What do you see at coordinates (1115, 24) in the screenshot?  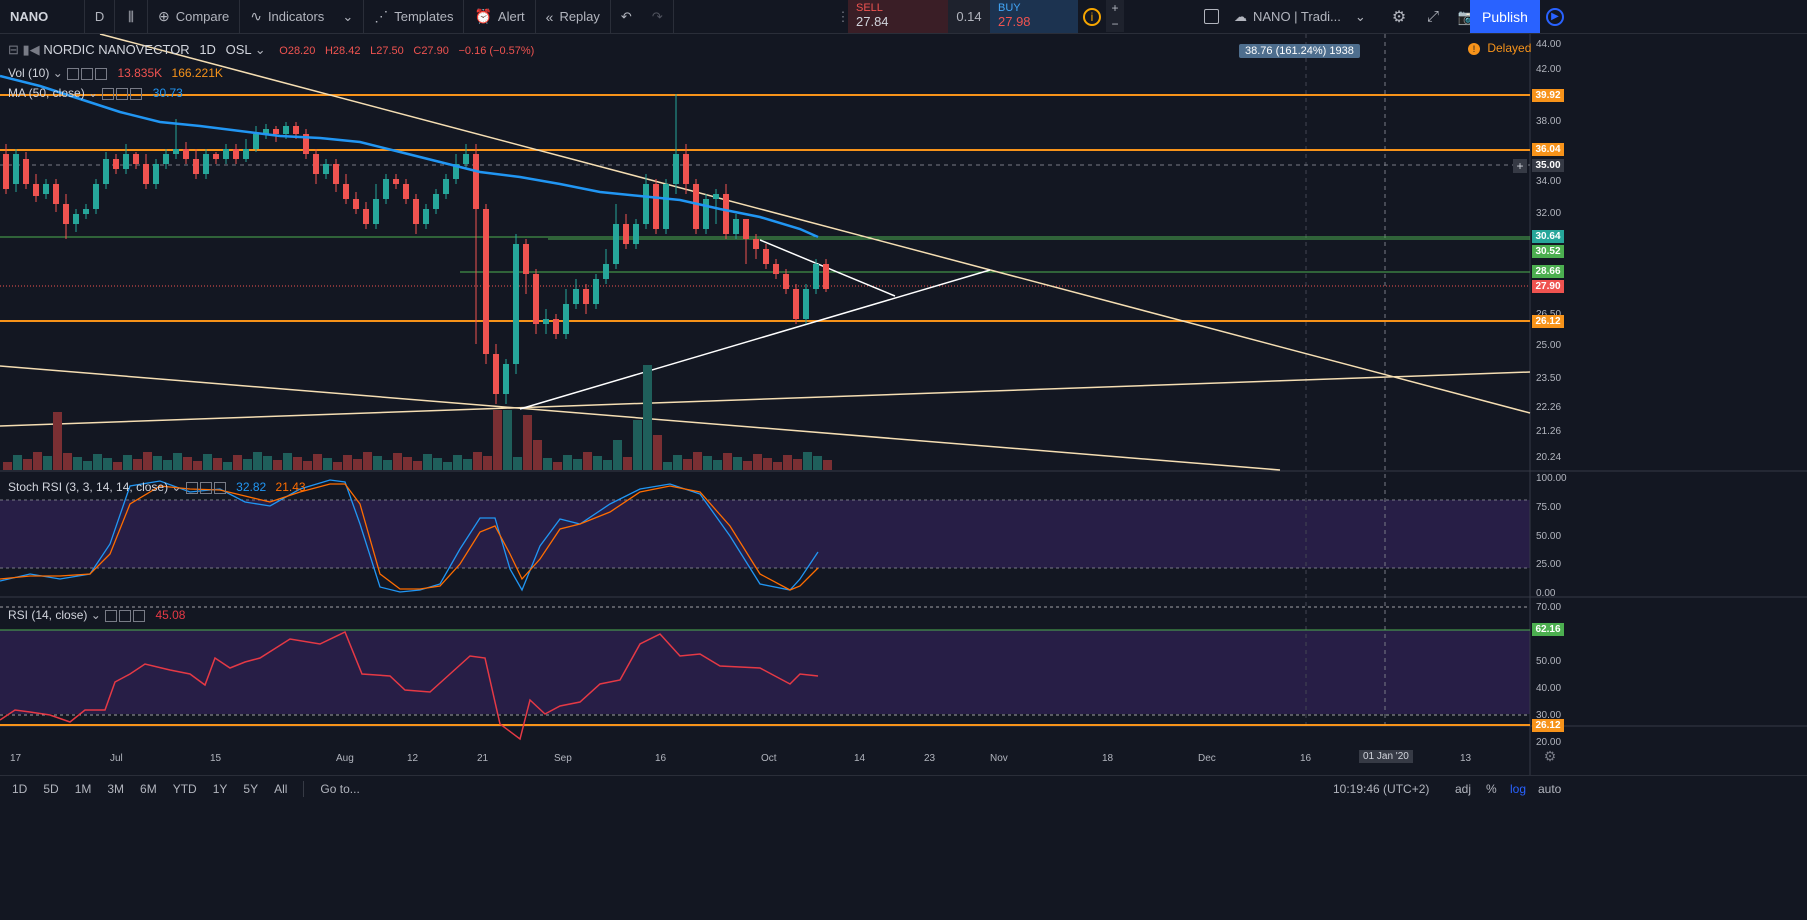 I see `minus-icon: −` at bounding box center [1115, 24].